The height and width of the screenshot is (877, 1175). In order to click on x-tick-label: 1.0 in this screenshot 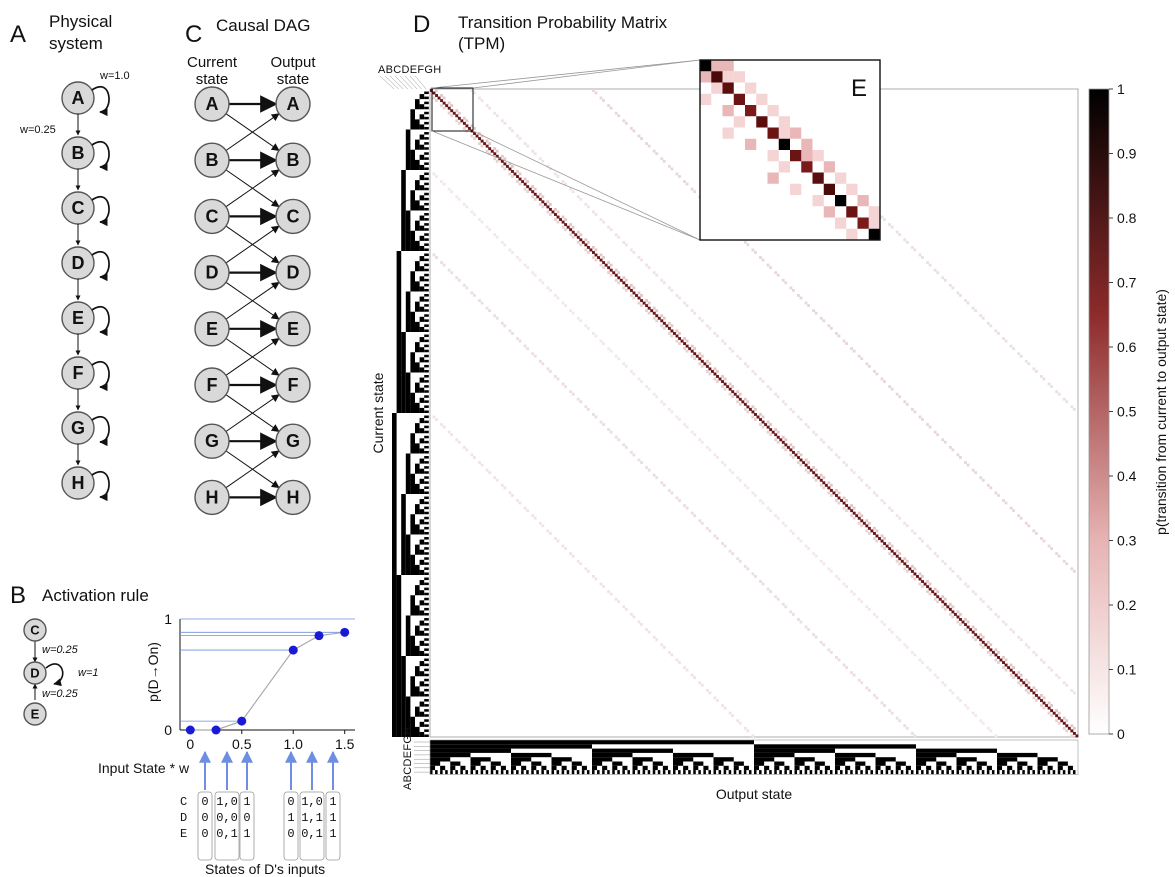, I will do `click(294, 744)`.